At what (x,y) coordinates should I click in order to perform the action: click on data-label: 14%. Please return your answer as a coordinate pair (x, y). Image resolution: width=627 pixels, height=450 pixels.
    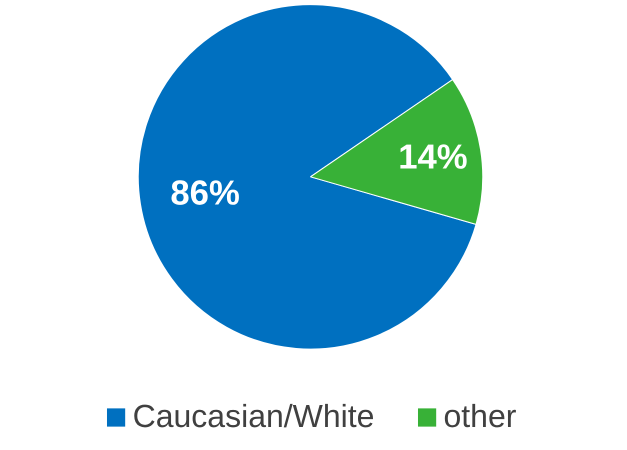
    Looking at the image, I should click on (433, 157).